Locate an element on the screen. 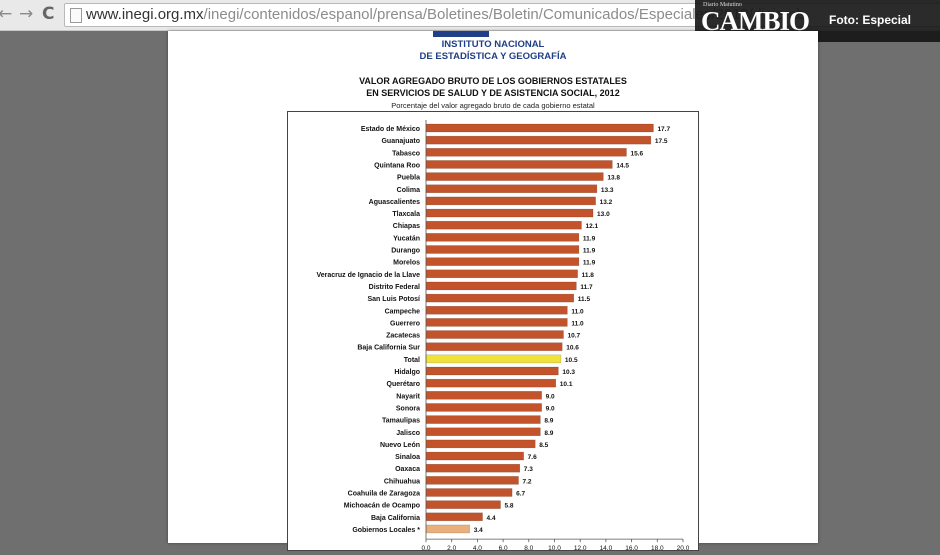 The height and width of the screenshot is (555, 940). bar-campeche is located at coordinates (496, 310).